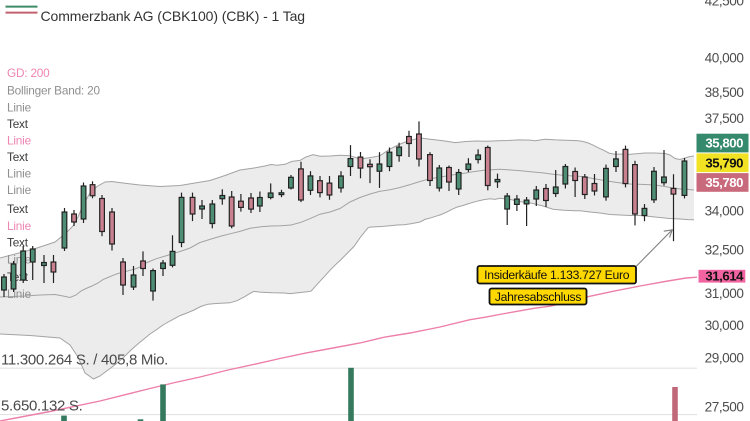  I want to click on svg-text: 27,500, so click(725, 407).